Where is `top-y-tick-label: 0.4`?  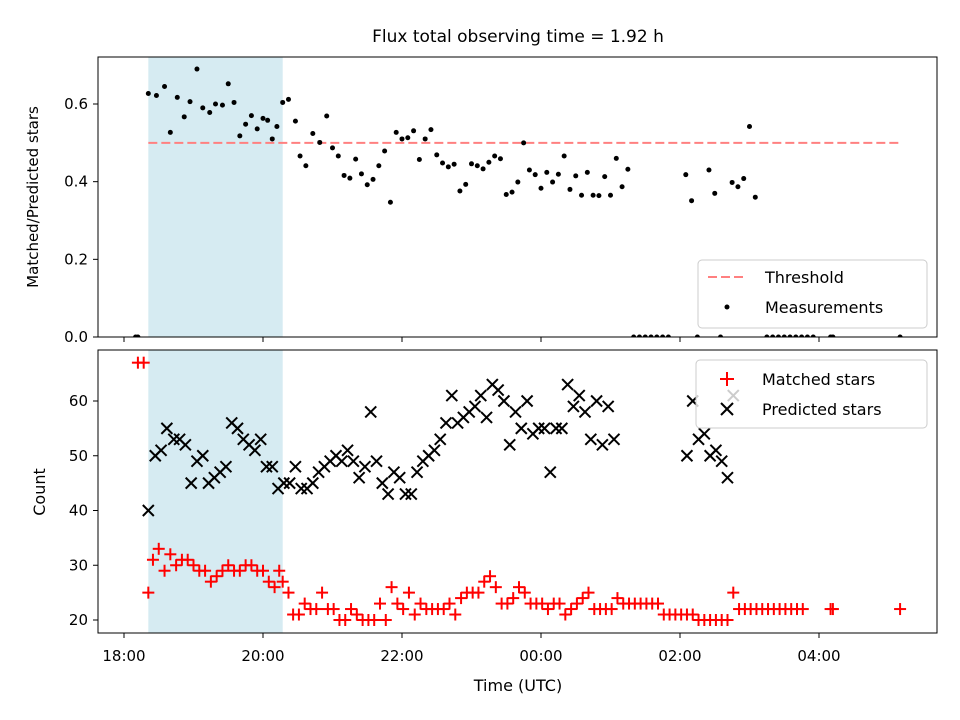
top-y-tick-label: 0.4 is located at coordinates (76, 182).